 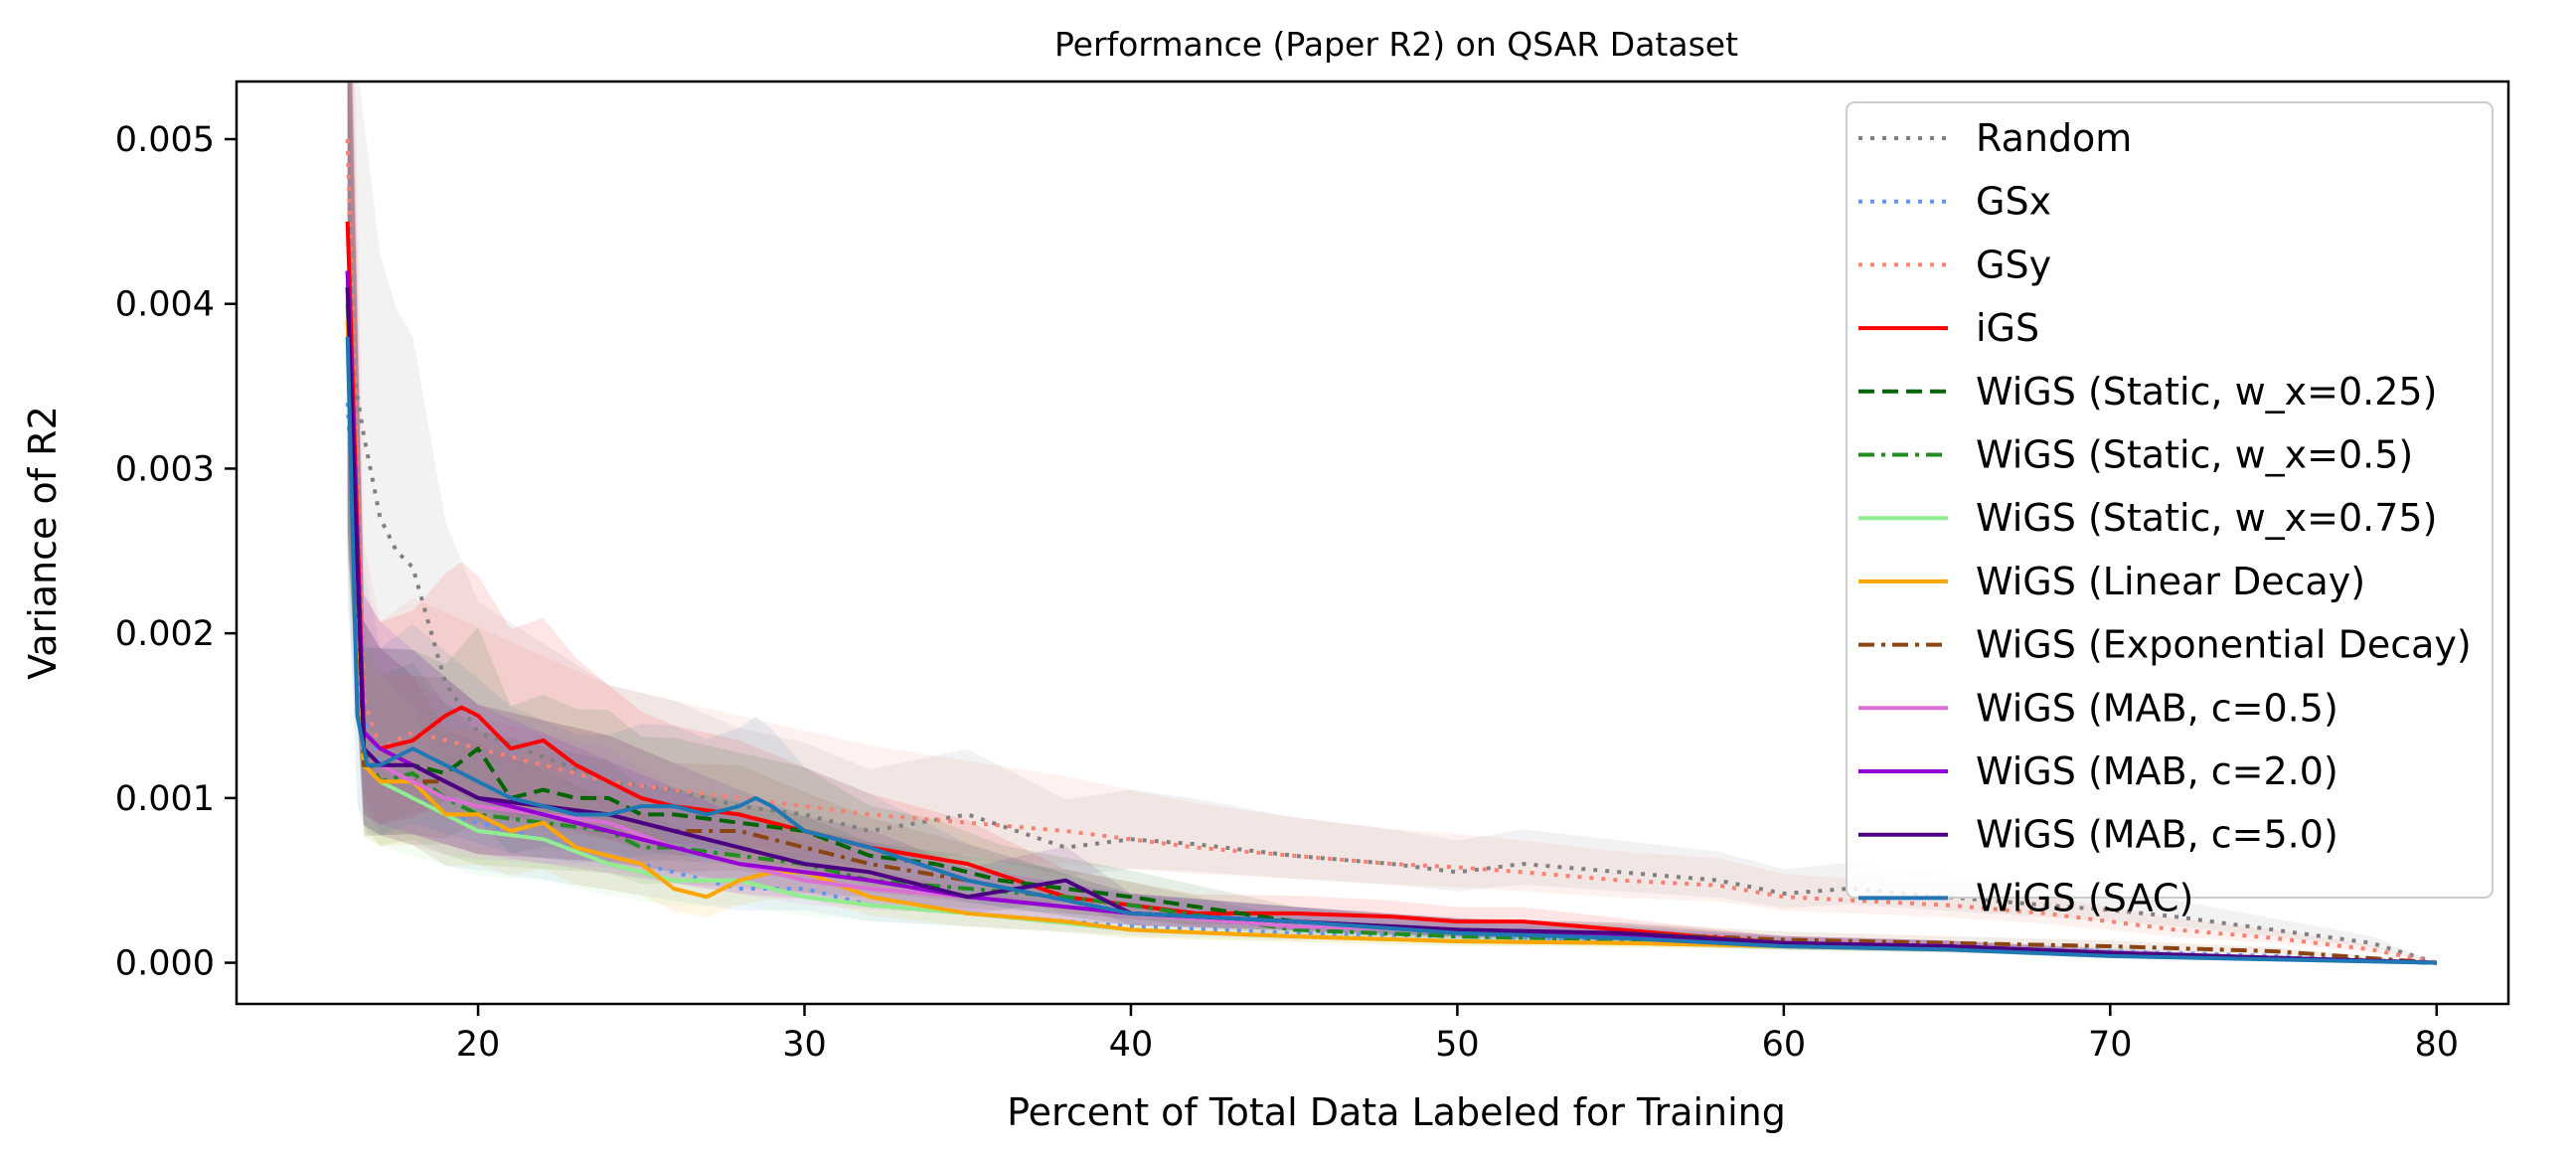 I want to click on legend-label: WiGS (Linear Decay), so click(x=2170, y=581).